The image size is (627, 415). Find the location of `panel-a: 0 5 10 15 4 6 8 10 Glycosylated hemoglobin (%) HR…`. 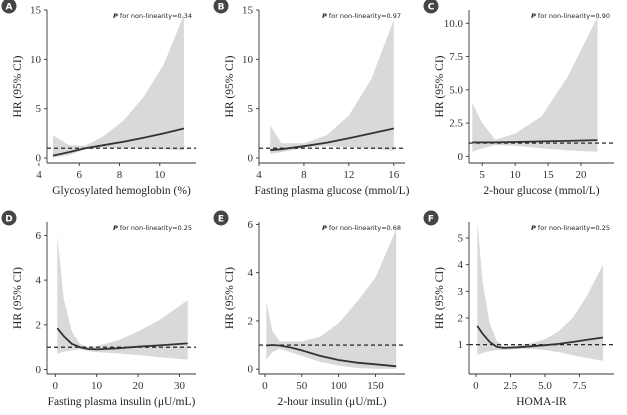

panel-a: 0 5 10 15 4 6 8 10 Glycosylated hemoglobin (%) HR… is located at coordinates (98, 98).